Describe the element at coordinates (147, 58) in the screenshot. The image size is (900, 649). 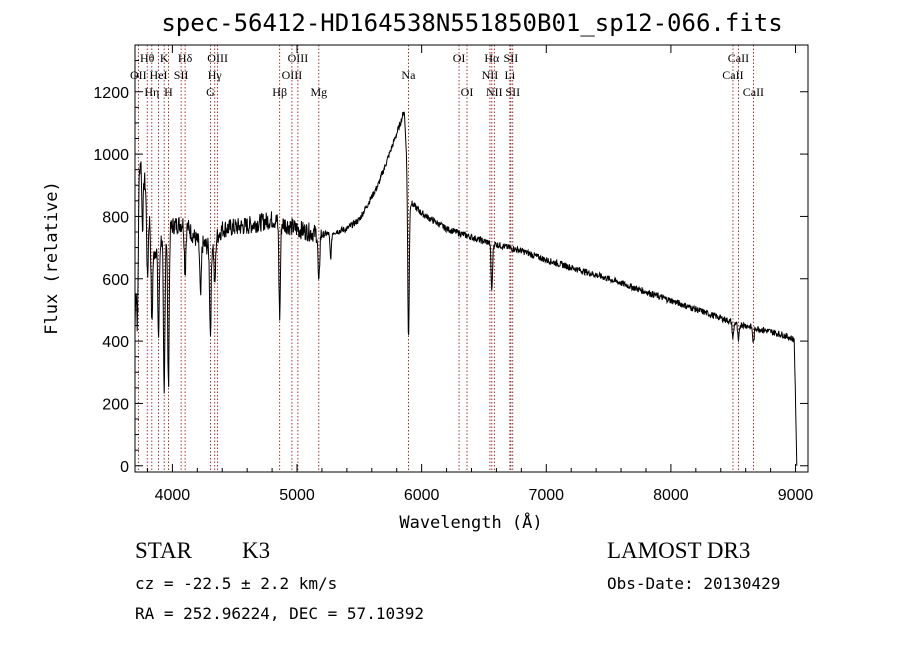
I see `spectral-line-label: Hθ` at that location.